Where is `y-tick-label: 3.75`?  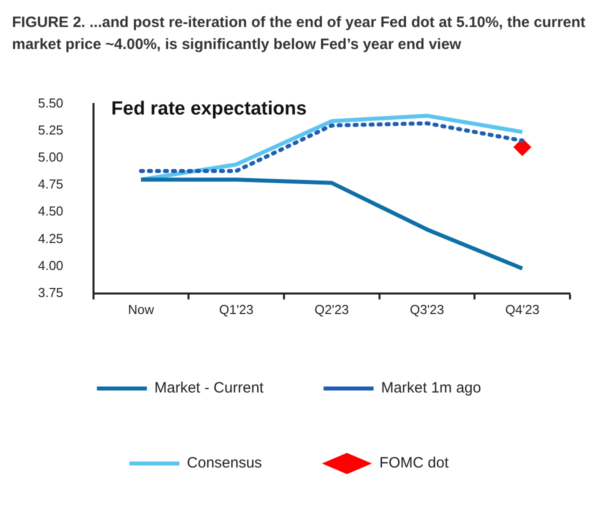
y-tick-label: 3.75 is located at coordinates (51, 292).